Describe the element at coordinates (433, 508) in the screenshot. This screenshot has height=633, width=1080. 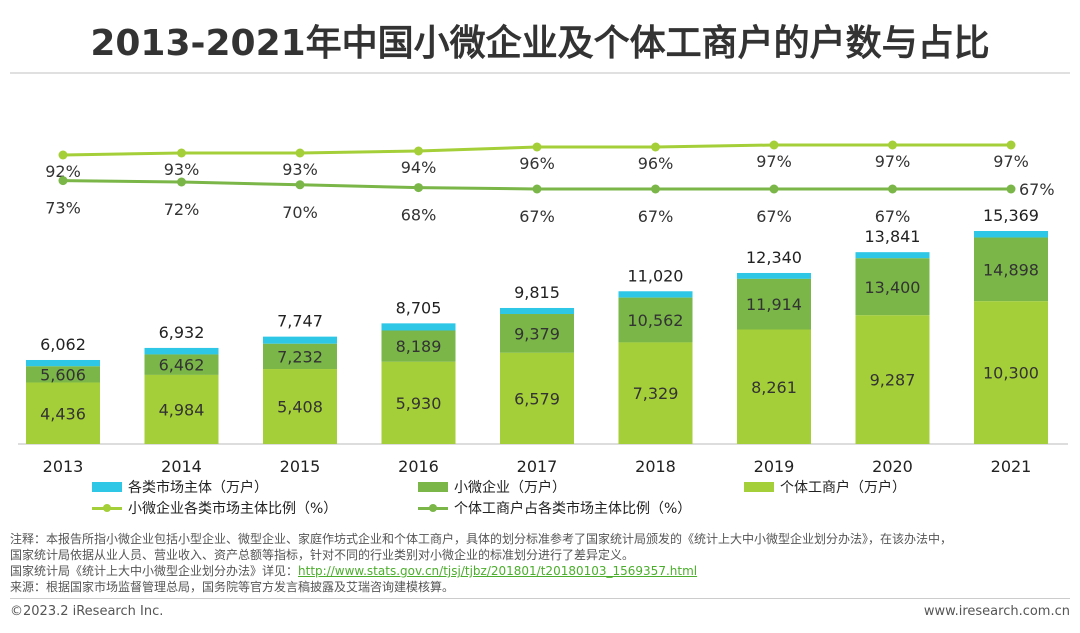
I see `legend-line-individual-ratio` at that location.